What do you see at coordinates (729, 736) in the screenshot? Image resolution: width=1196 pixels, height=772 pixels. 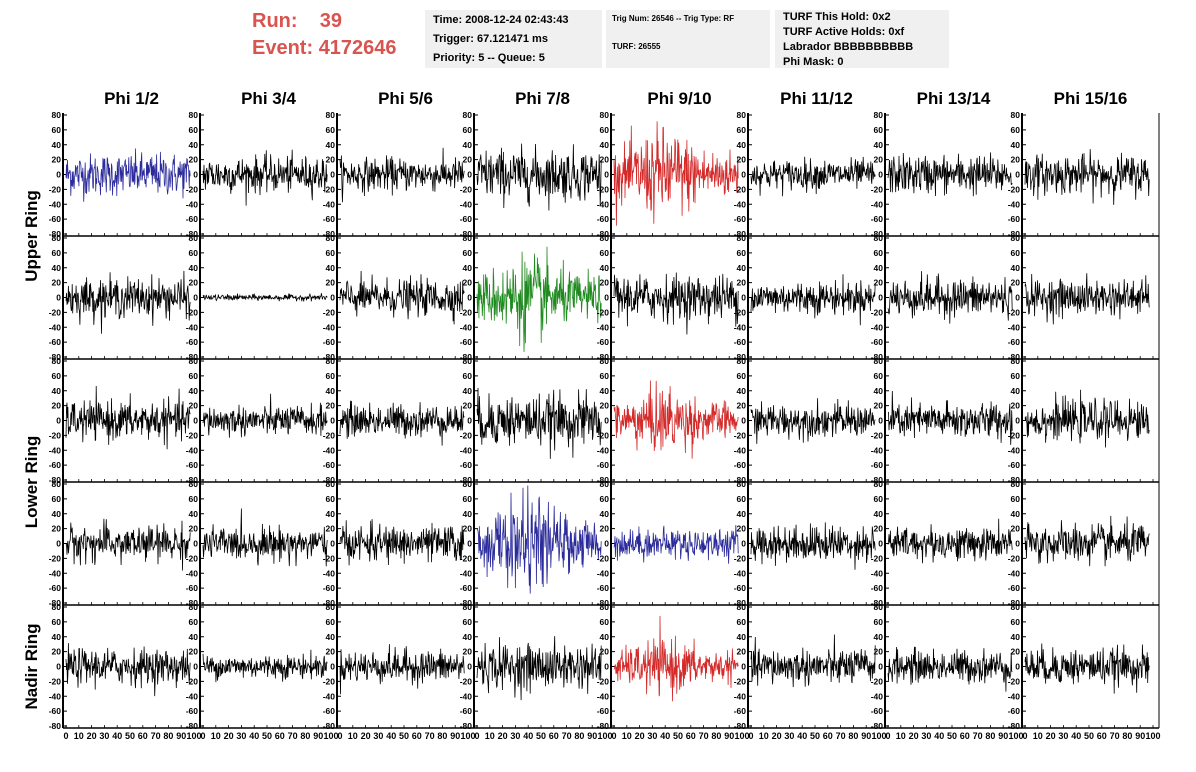 I see `x-tick-label: 90` at bounding box center [729, 736].